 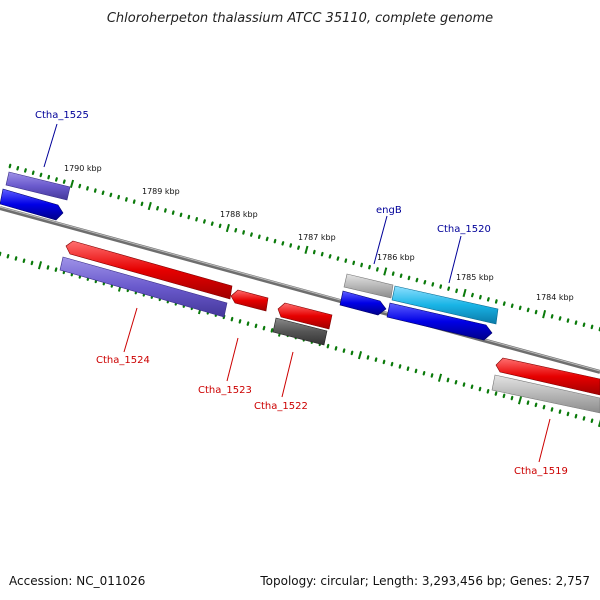 What do you see at coordinates (123, 360) in the screenshot?
I see `gene-label-ctha-1524: Ctha_1524` at bounding box center [123, 360].